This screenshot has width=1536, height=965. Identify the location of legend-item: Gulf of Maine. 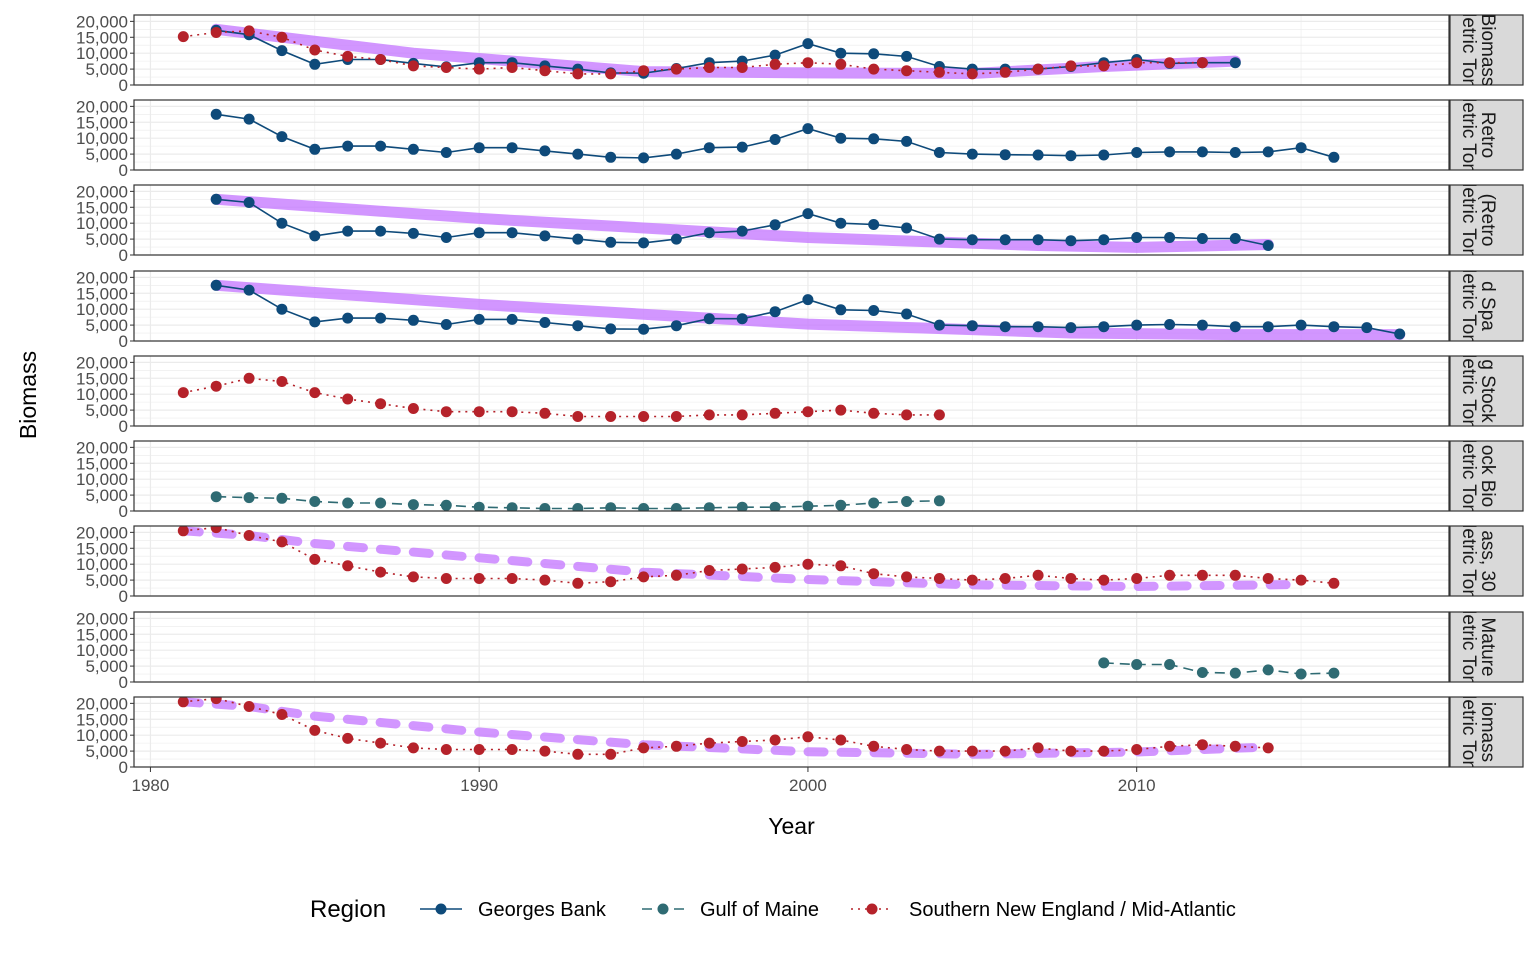
(730, 910).